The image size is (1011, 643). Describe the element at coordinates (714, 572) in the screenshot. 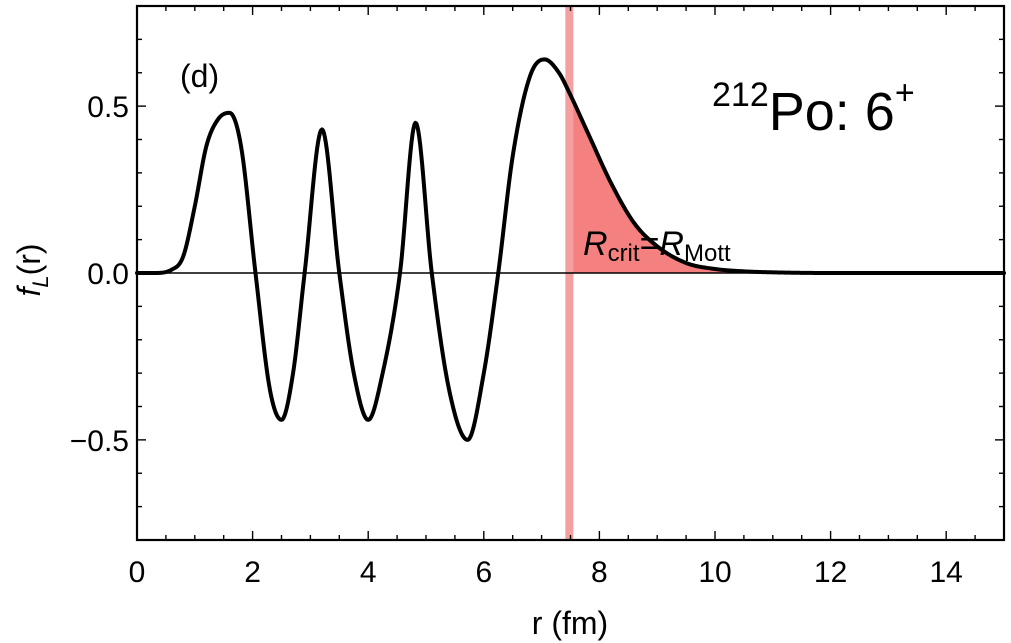

I see `x-tick-label: 10` at that location.